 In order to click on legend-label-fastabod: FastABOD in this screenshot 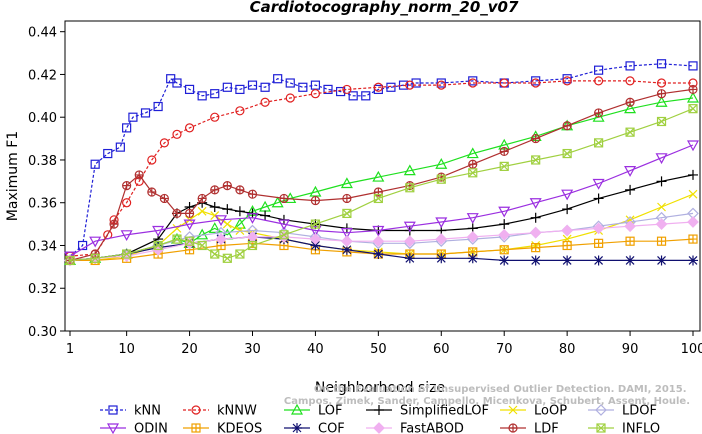, I will do `click(432, 428)`.